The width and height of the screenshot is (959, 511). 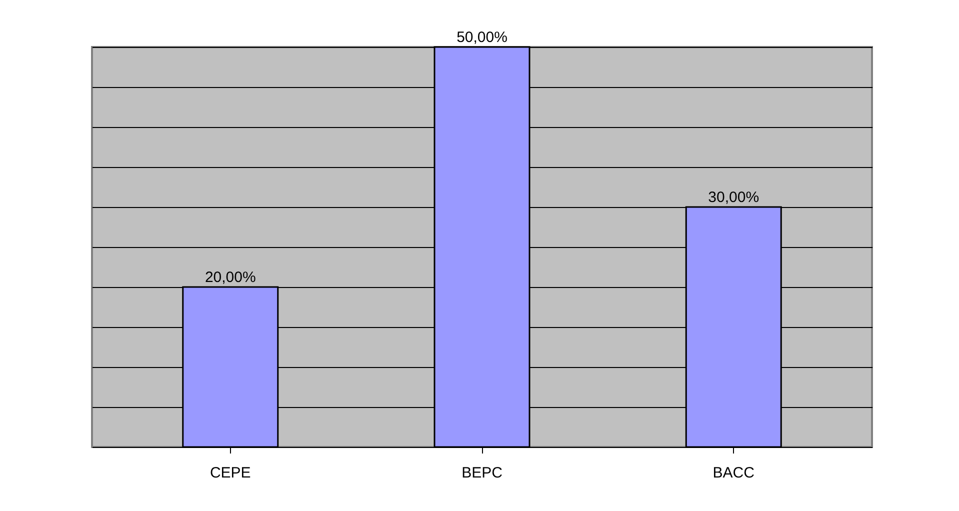 I want to click on x-tick-label: CEPE, so click(x=230, y=473).